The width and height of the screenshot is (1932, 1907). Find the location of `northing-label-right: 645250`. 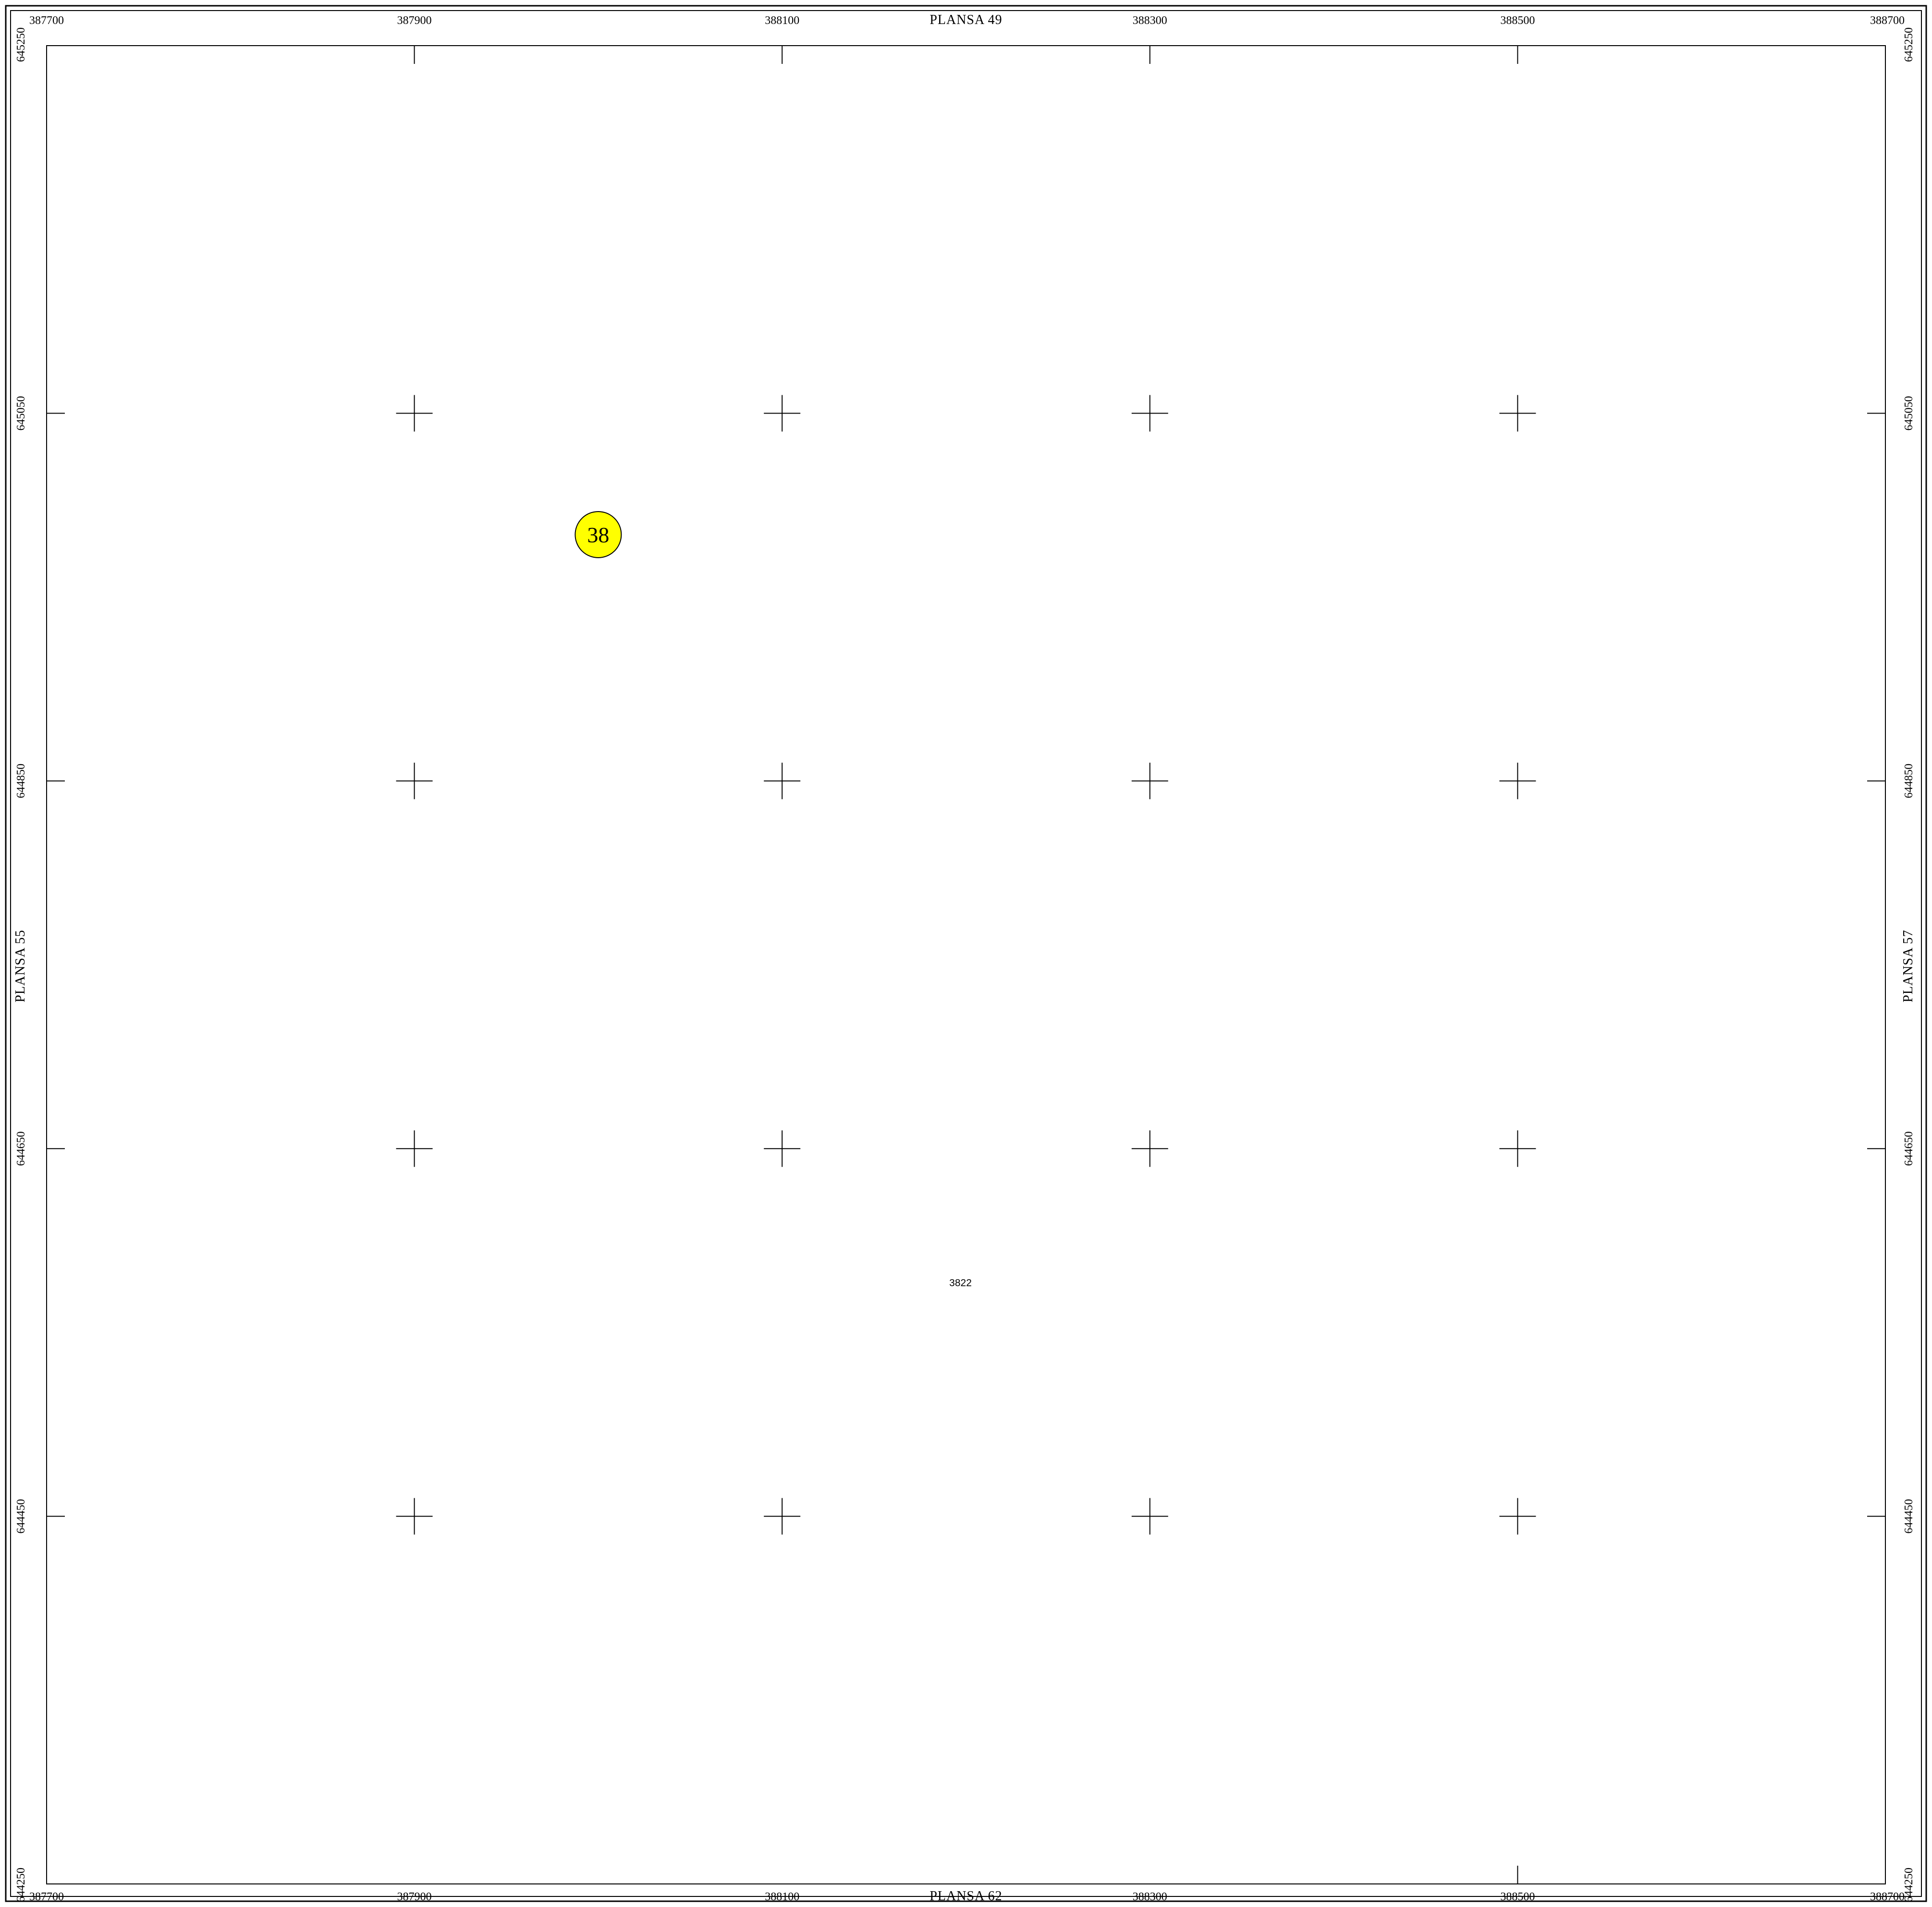

northing-label-right: 645250 is located at coordinates (1909, 45).